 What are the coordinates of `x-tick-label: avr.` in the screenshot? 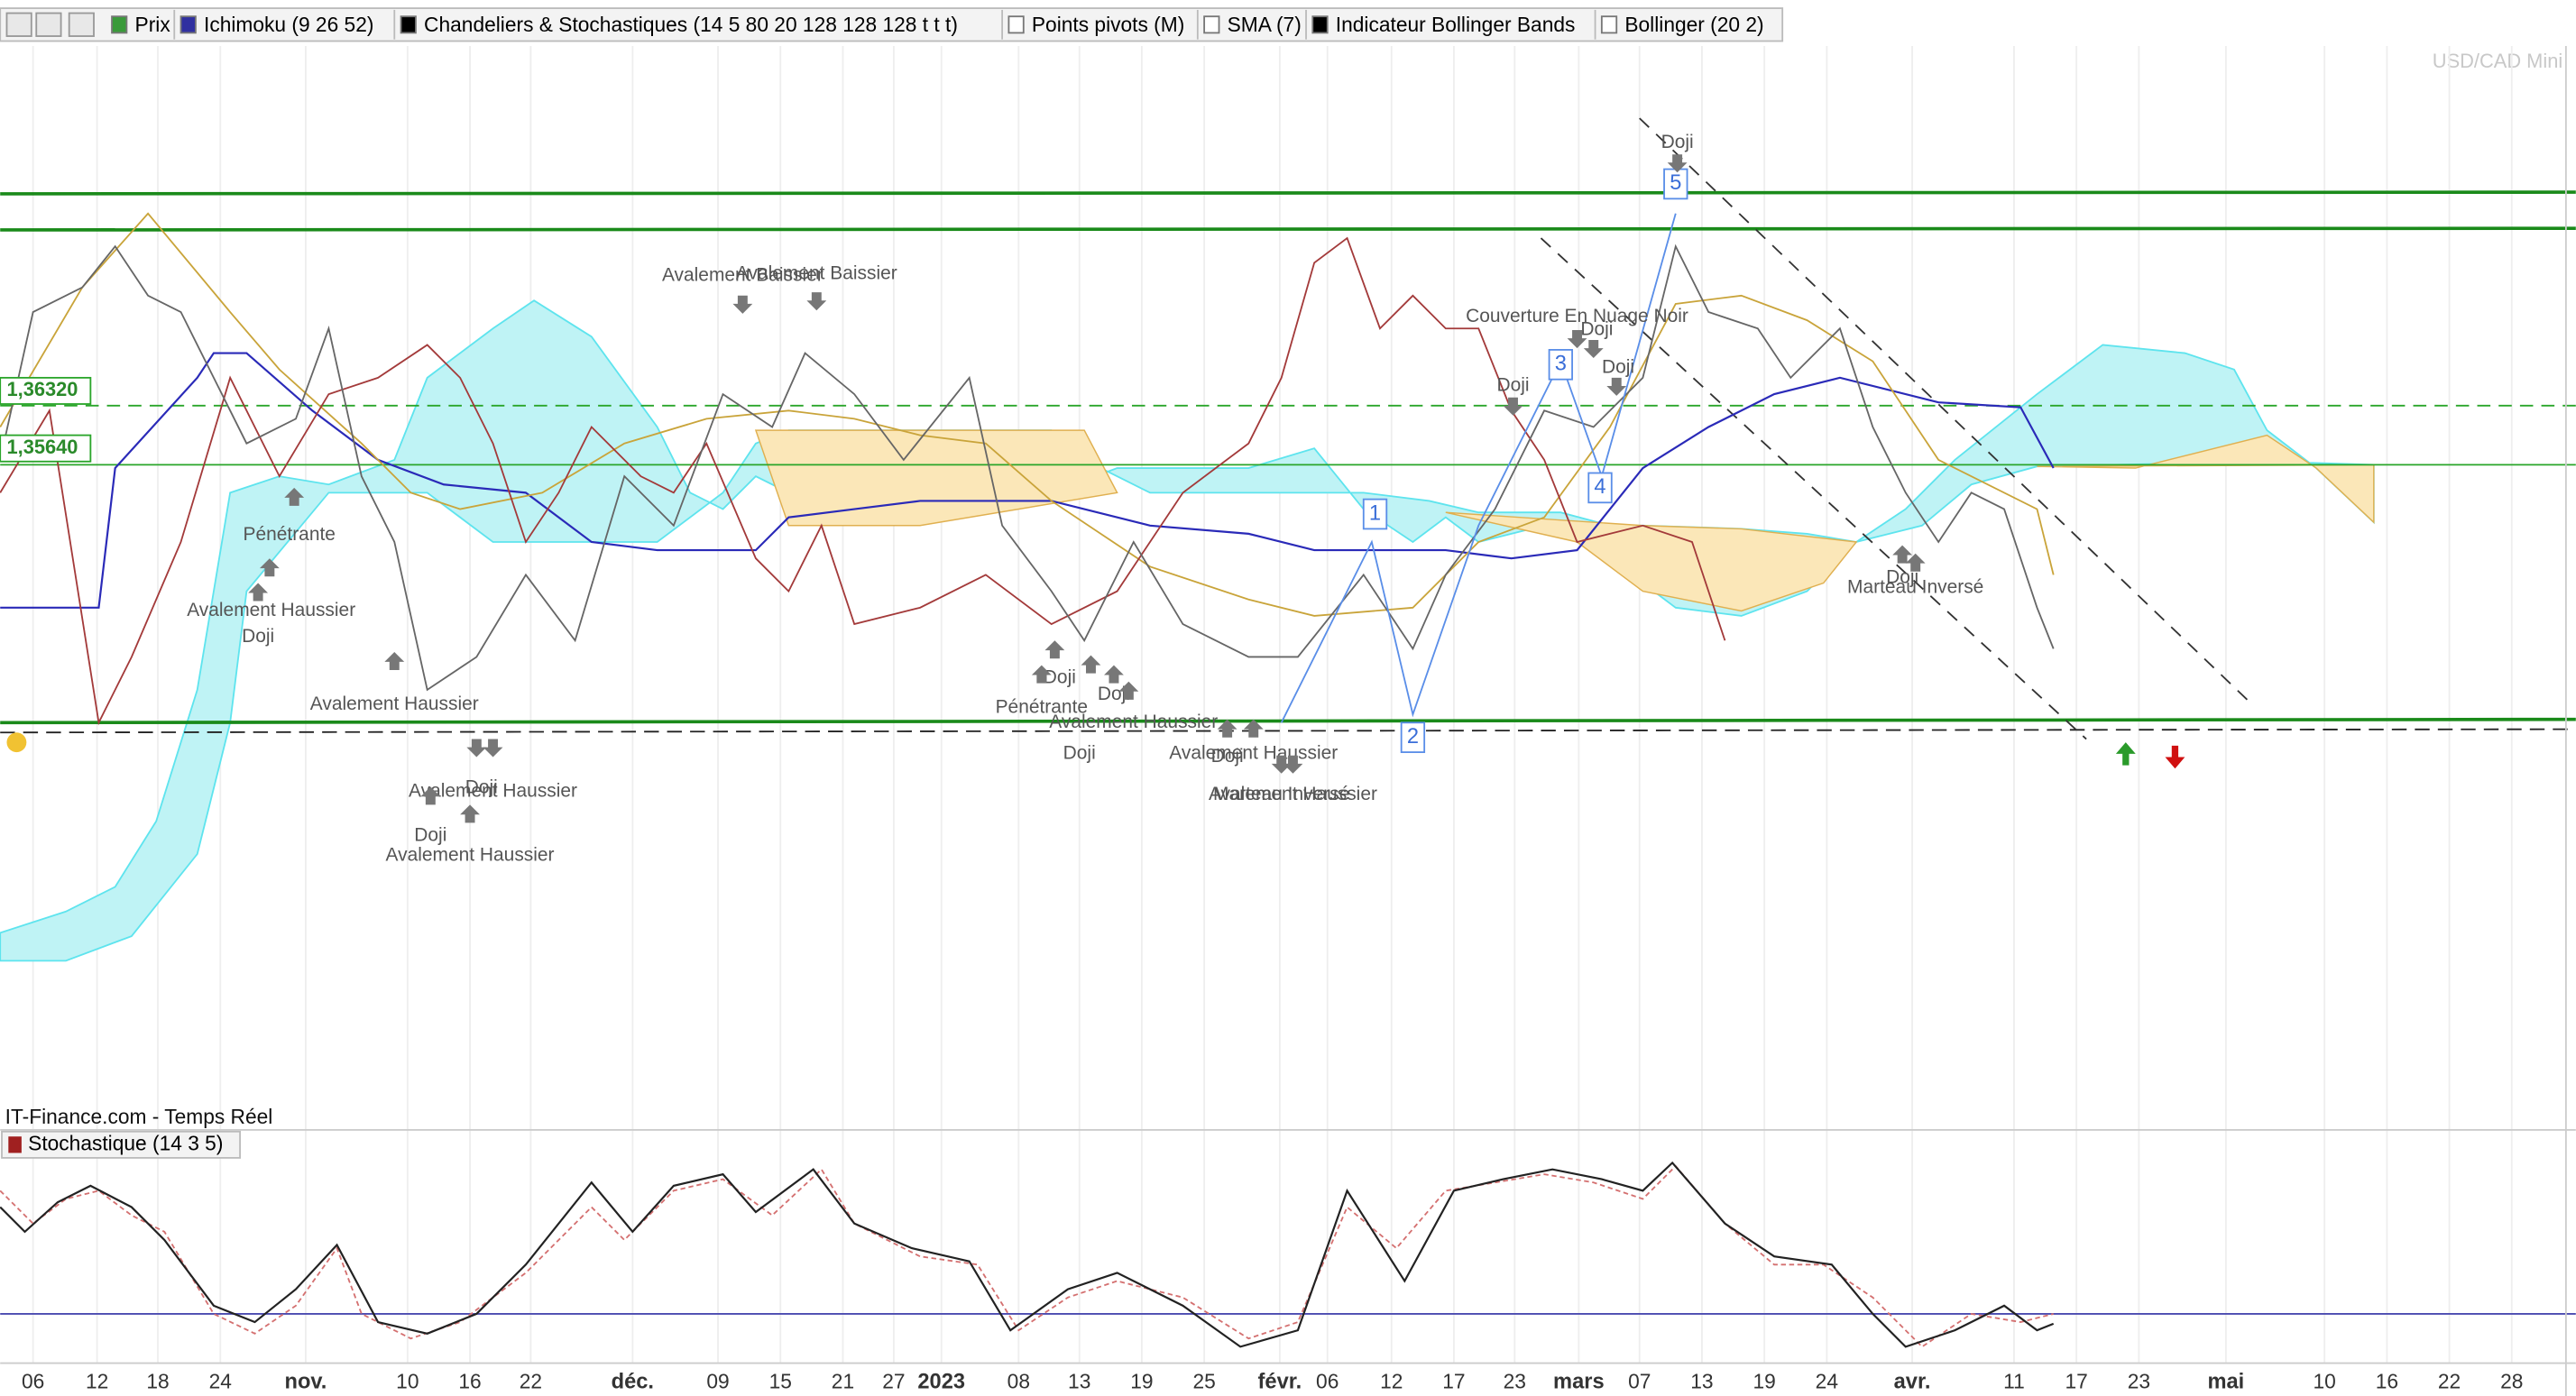 It's located at (1913, 1382).